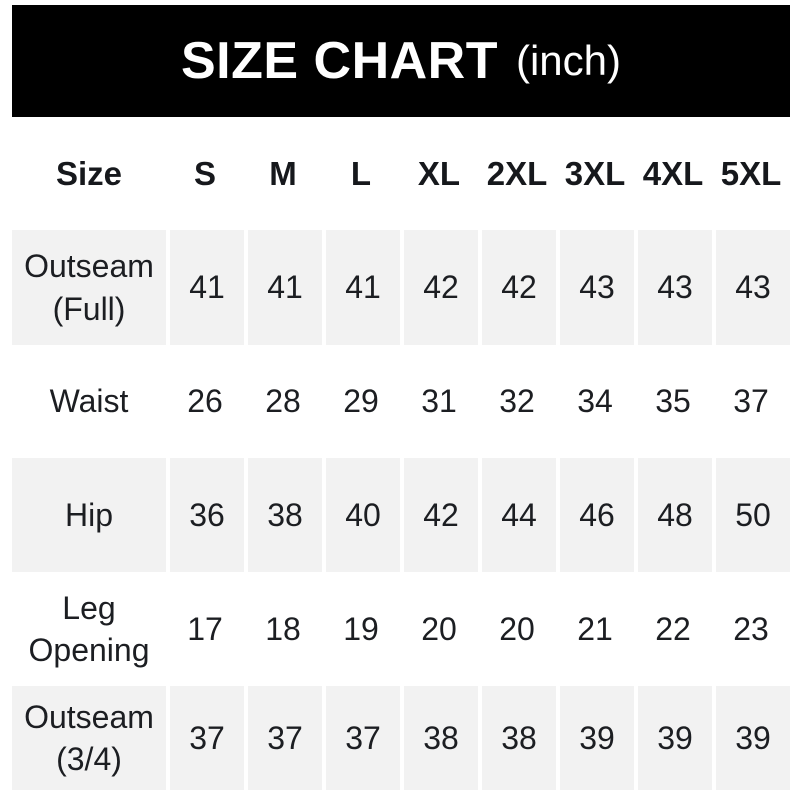 This screenshot has width=800, height=800. I want to click on column-header-m: M, so click(283, 173).